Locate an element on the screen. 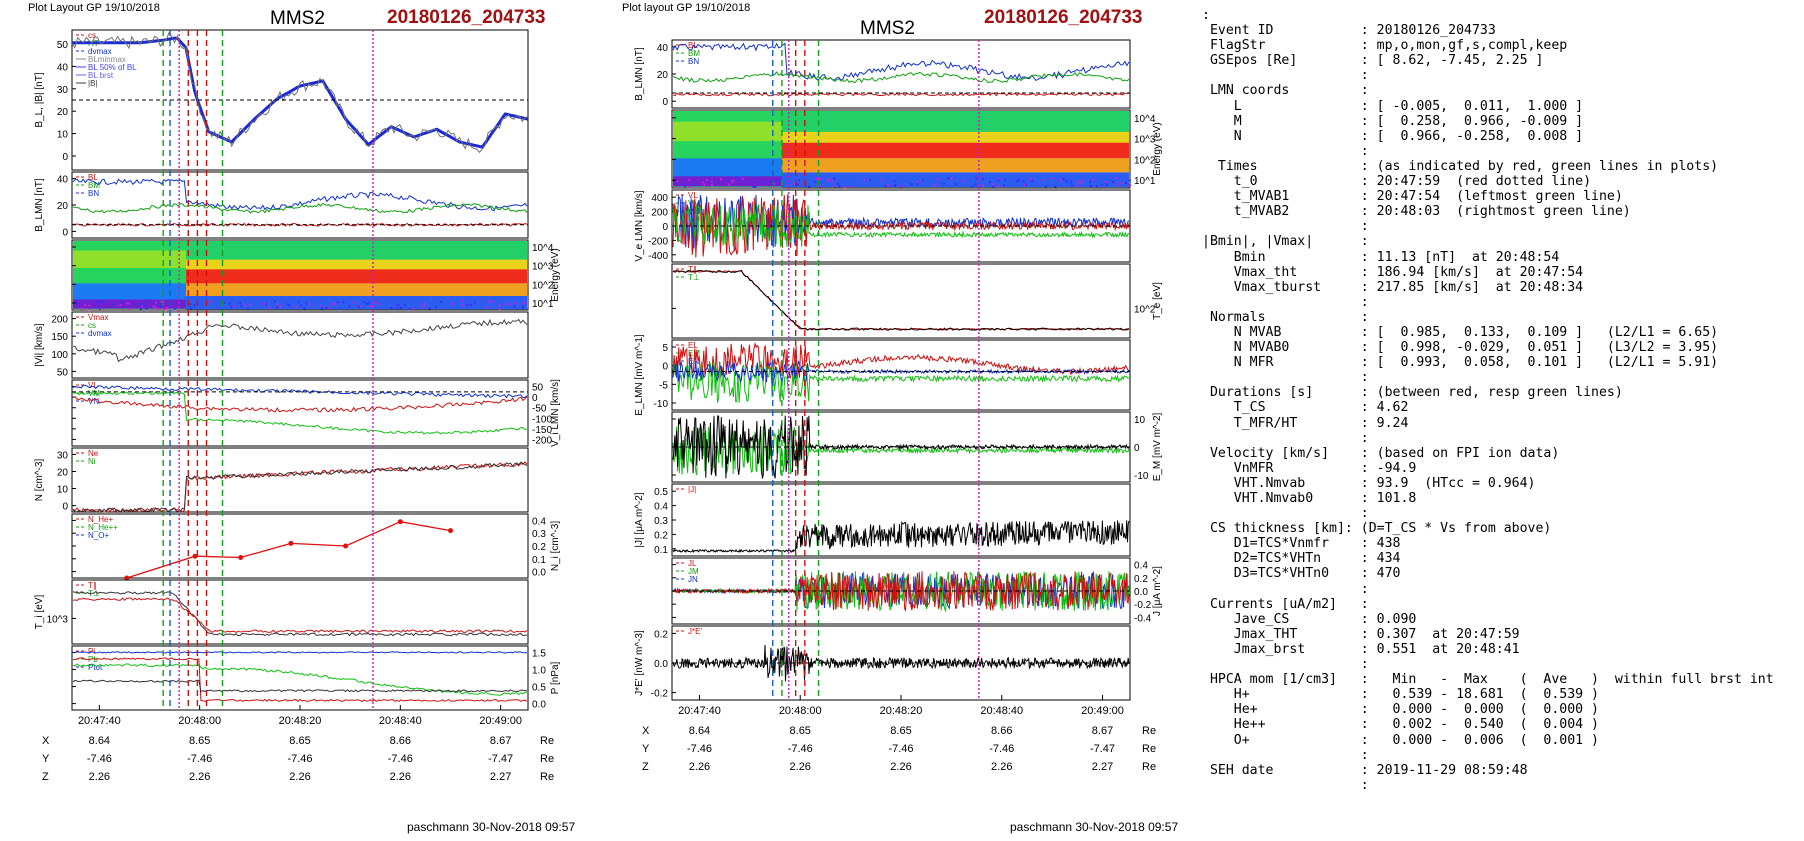 The image size is (1804, 841). mid-heatmap-post is located at coordinates (955, 165).